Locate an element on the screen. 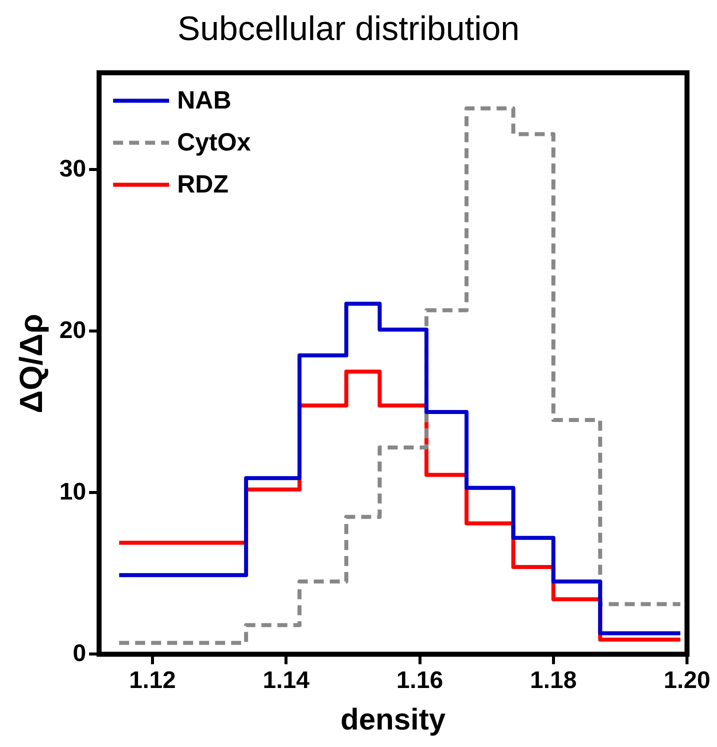  legend-label: NAB is located at coordinates (204, 100).